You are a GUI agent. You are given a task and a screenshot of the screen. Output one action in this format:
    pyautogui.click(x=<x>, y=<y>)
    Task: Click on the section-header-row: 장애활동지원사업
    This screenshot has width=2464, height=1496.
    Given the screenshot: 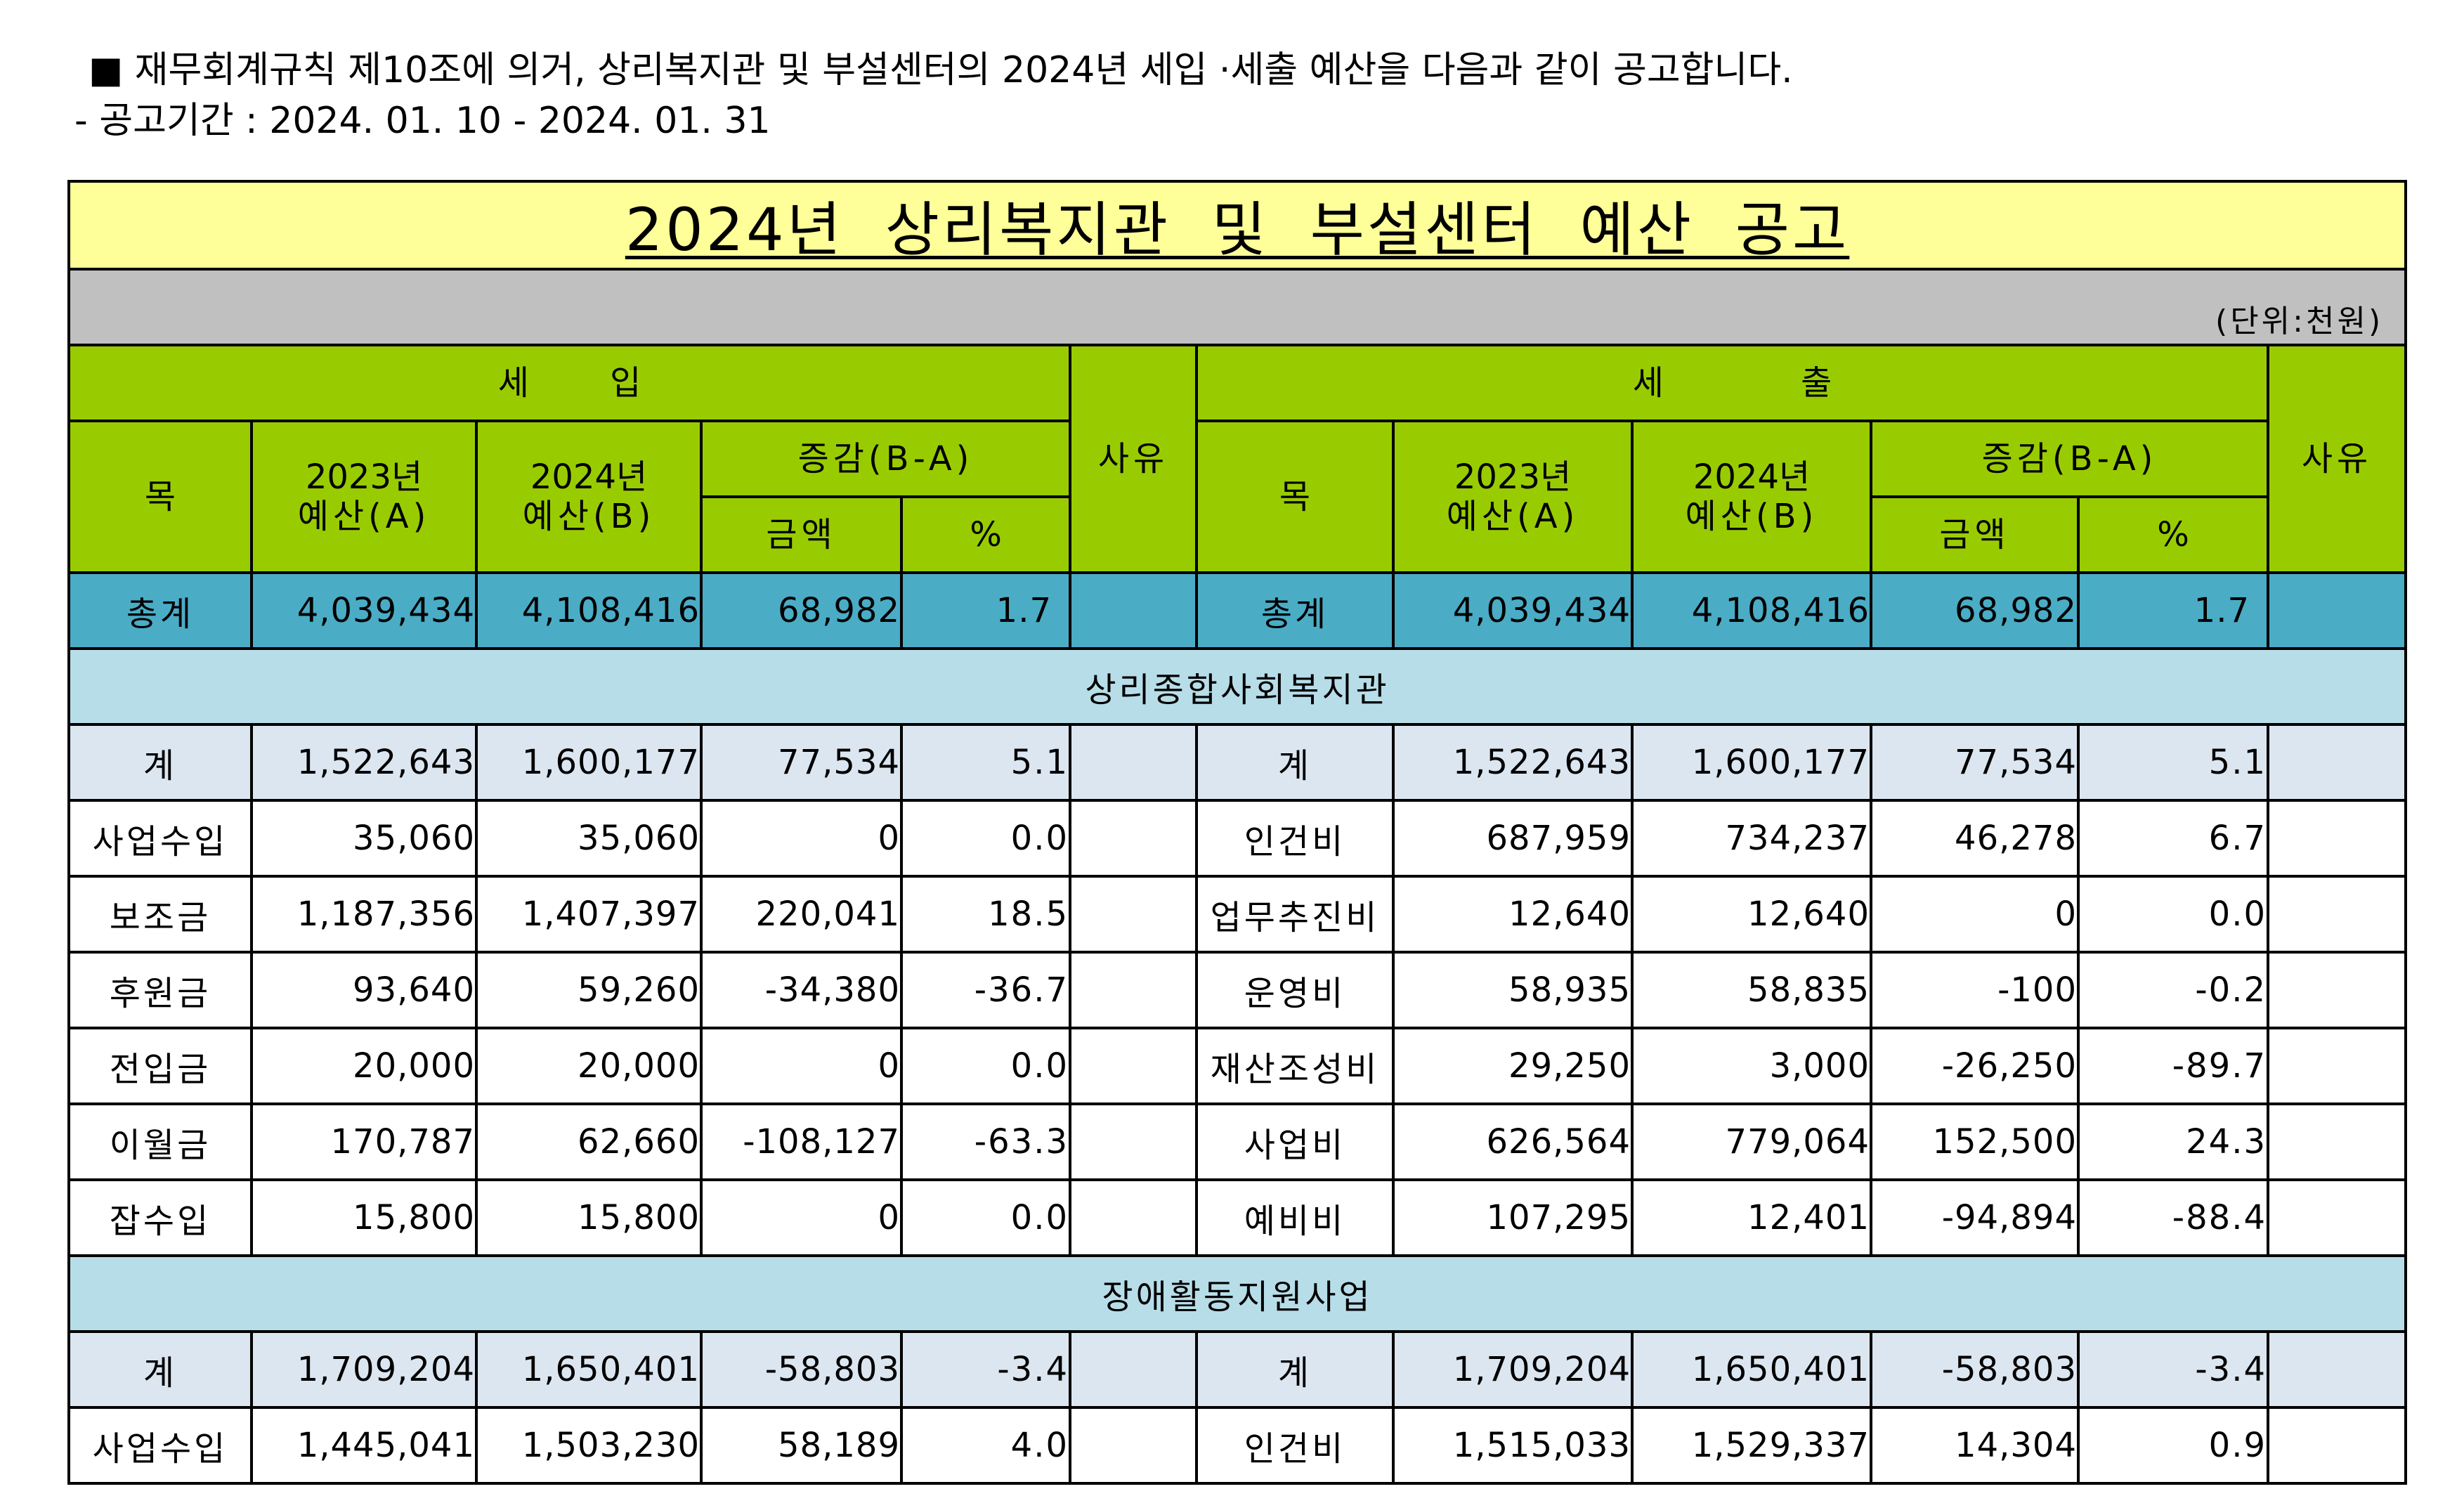 What is the action you would take?
    pyautogui.click(x=1237, y=1293)
    